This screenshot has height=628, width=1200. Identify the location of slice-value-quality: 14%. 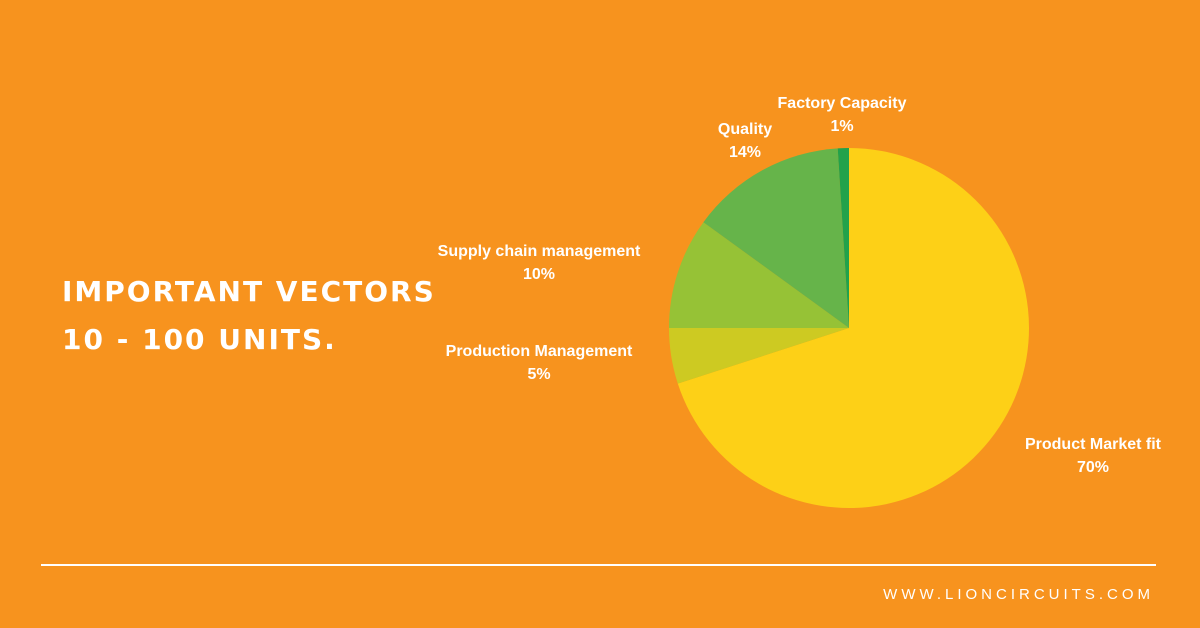
(745, 152).